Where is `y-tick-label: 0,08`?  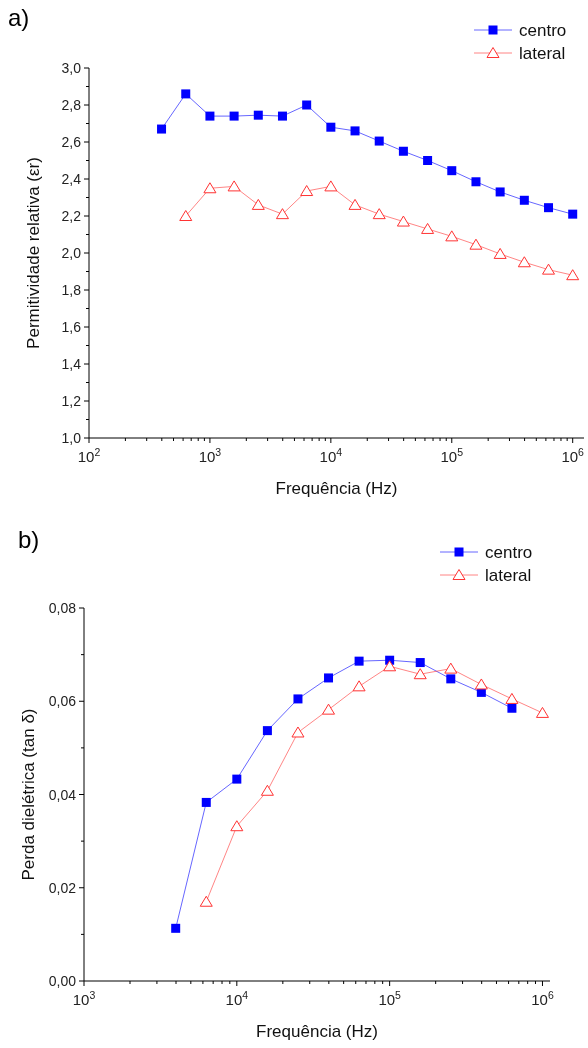
y-tick-label: 0,08 is located at coordinates (62, 608).